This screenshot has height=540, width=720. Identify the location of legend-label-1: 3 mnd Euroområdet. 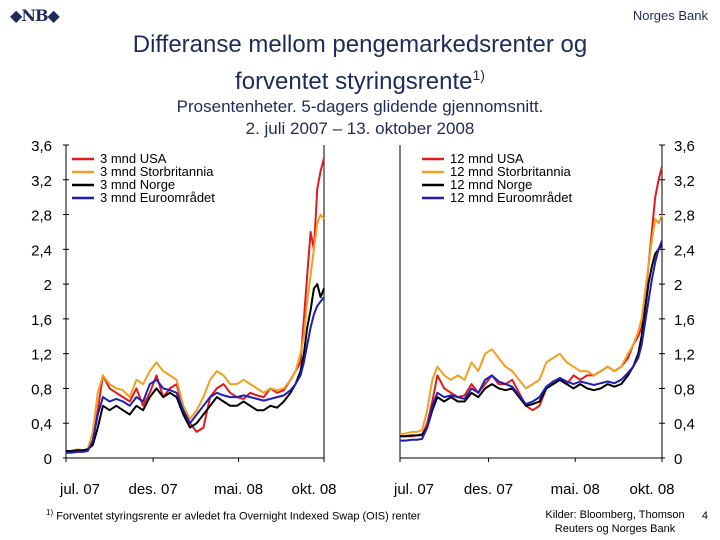
(157, 197).